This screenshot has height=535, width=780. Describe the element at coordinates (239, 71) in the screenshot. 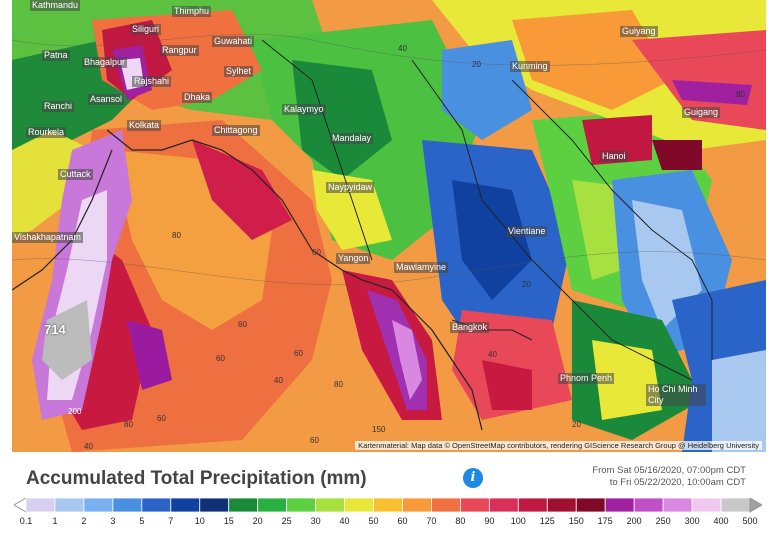

I see `city-label: Sylhet` at that location.